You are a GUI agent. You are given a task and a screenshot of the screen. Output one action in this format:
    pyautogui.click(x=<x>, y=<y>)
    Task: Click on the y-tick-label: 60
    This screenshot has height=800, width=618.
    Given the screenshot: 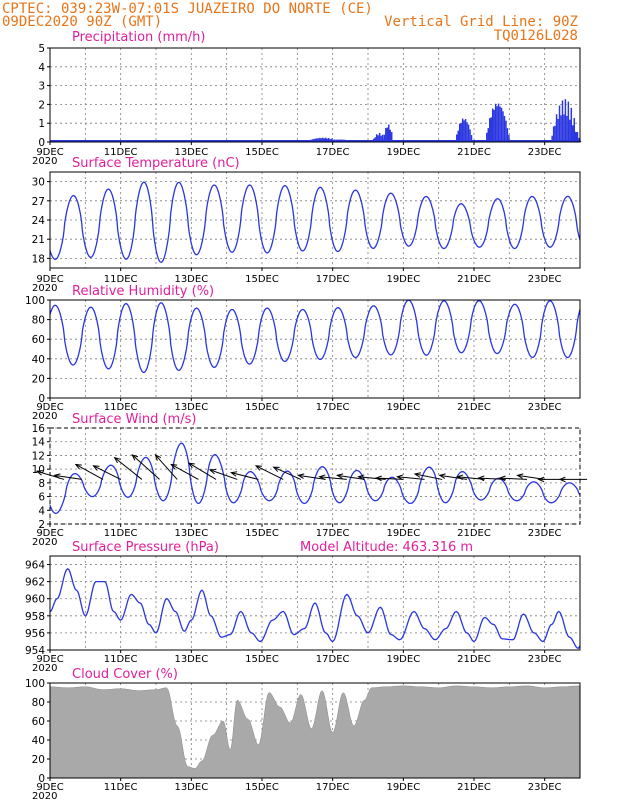 What is the action you would take?
    pyautogui.click(x=38, y=722)
    